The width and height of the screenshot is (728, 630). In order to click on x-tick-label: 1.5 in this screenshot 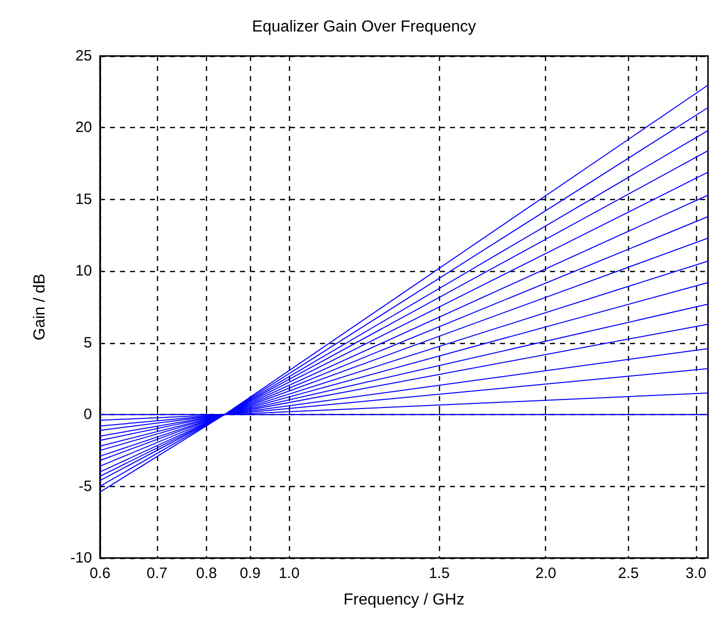, I will do `click(439, 573)`.